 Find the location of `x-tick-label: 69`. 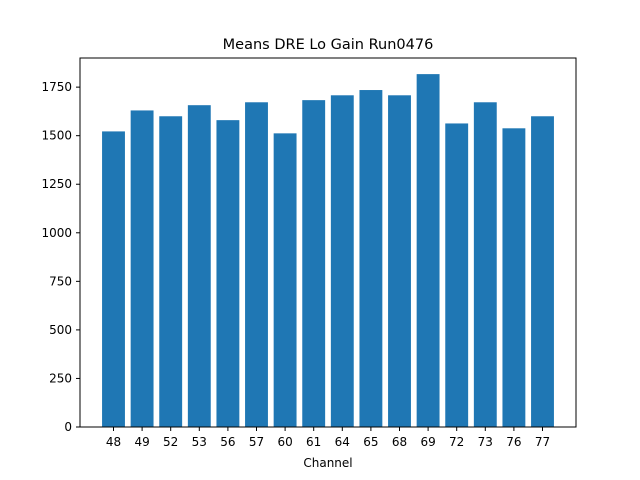

x-tick-label: 69 is located at coordinates (427, 442).